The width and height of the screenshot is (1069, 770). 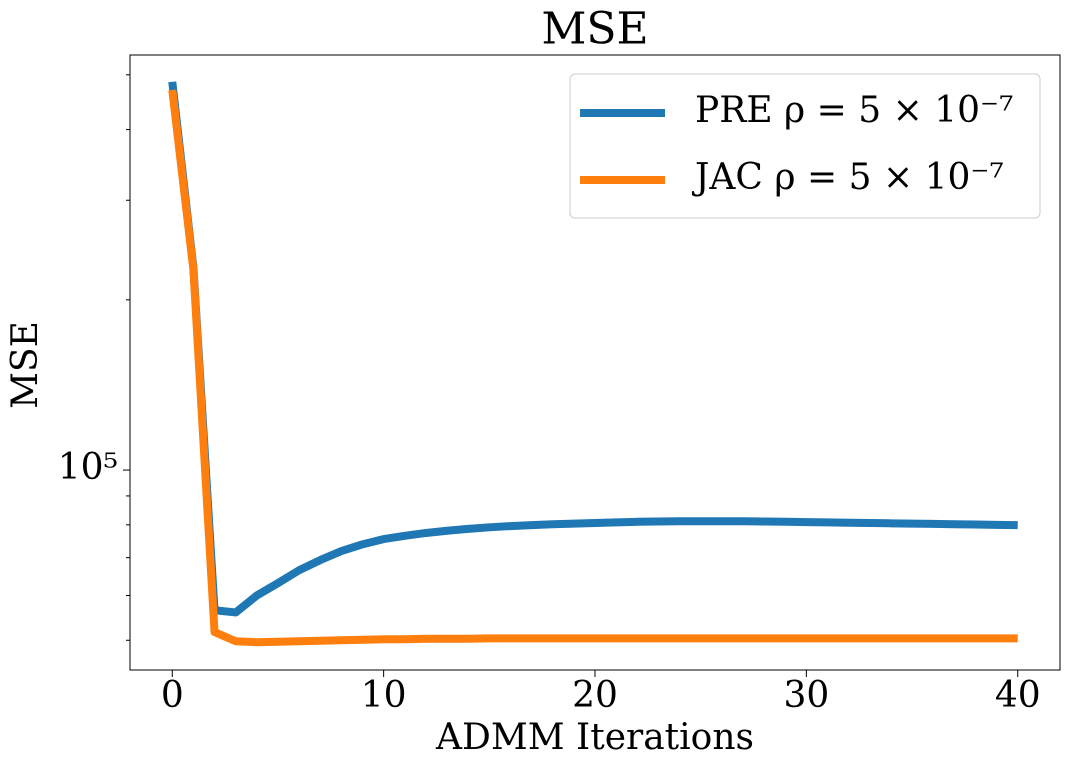 What do you see at coordinates (594, 737) in the screenshot?
I see `x-axis-label: ADMM Iterations` at bounding box center [594, 737].